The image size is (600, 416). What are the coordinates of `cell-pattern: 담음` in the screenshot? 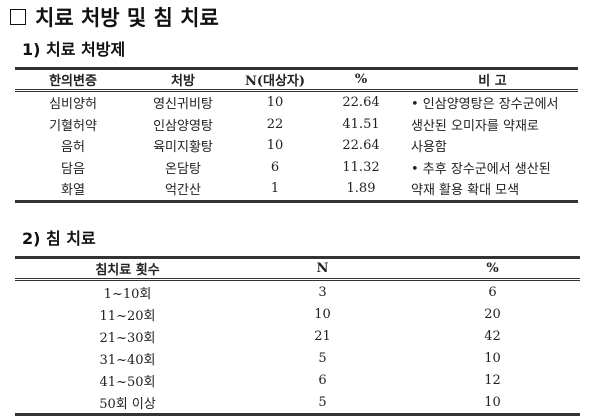 It's located at (73, 169).